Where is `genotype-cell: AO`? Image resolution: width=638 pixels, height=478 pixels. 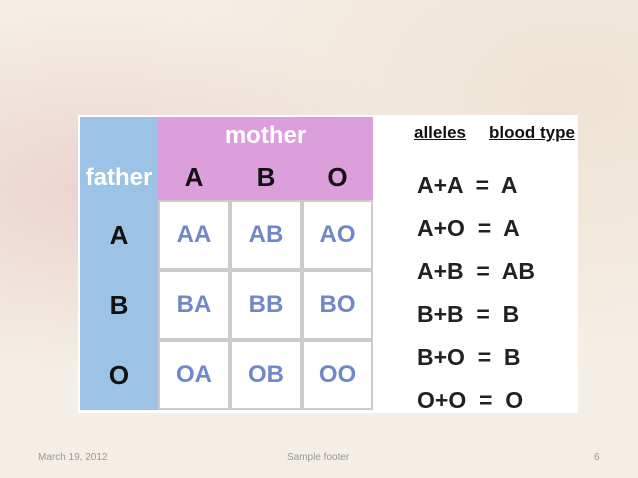 genotype-cell: AO is located at coordinates (337, 235).